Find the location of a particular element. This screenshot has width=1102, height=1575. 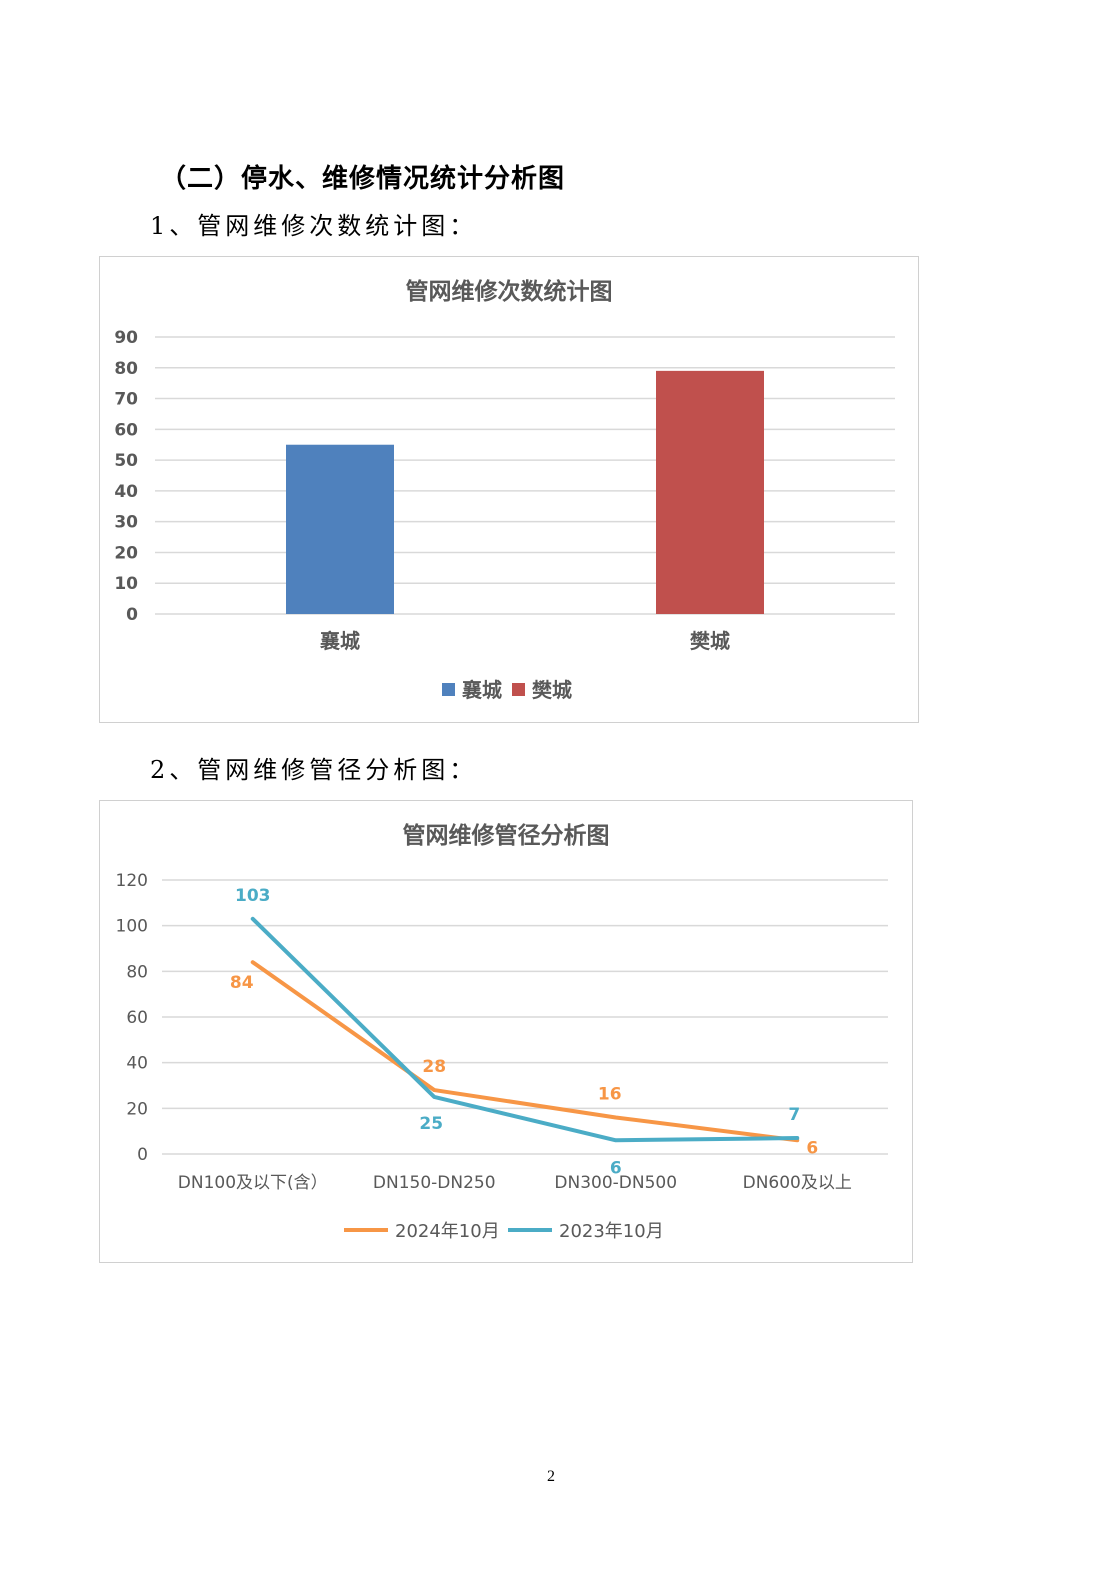

data-label: 84 is located at coordinates (242, 983).